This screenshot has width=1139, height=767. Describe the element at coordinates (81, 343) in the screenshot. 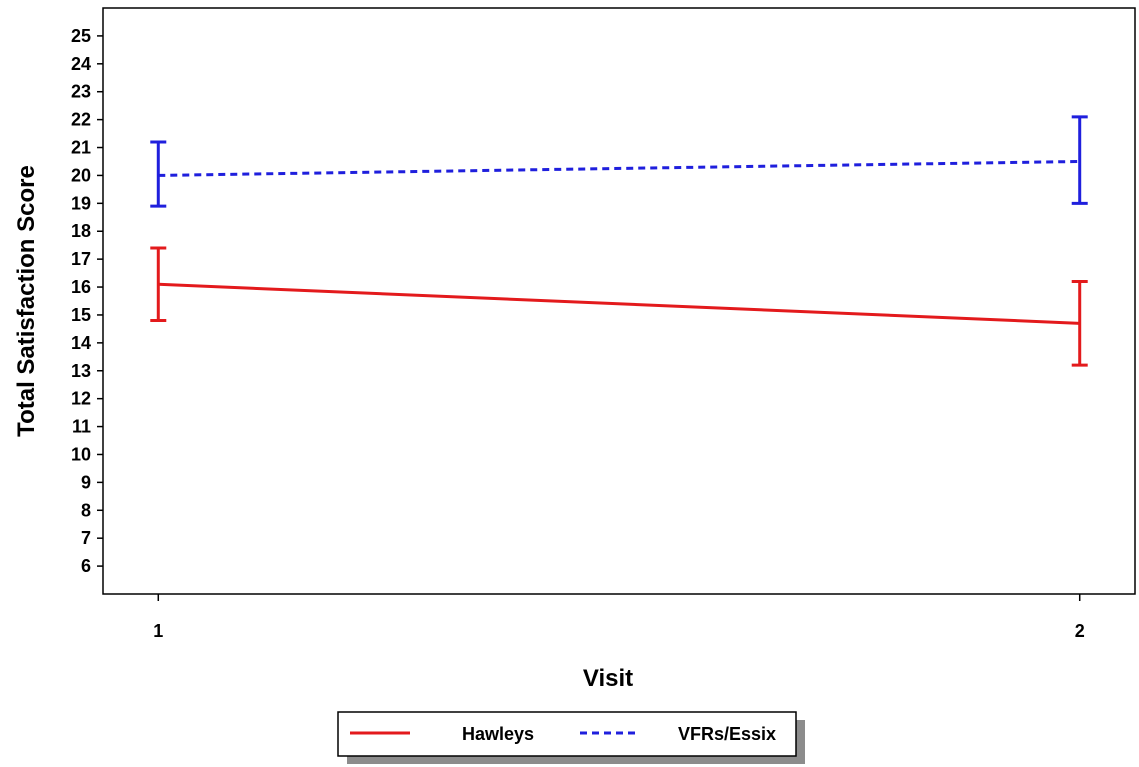

I see `y-tick-label: 14` at that location.